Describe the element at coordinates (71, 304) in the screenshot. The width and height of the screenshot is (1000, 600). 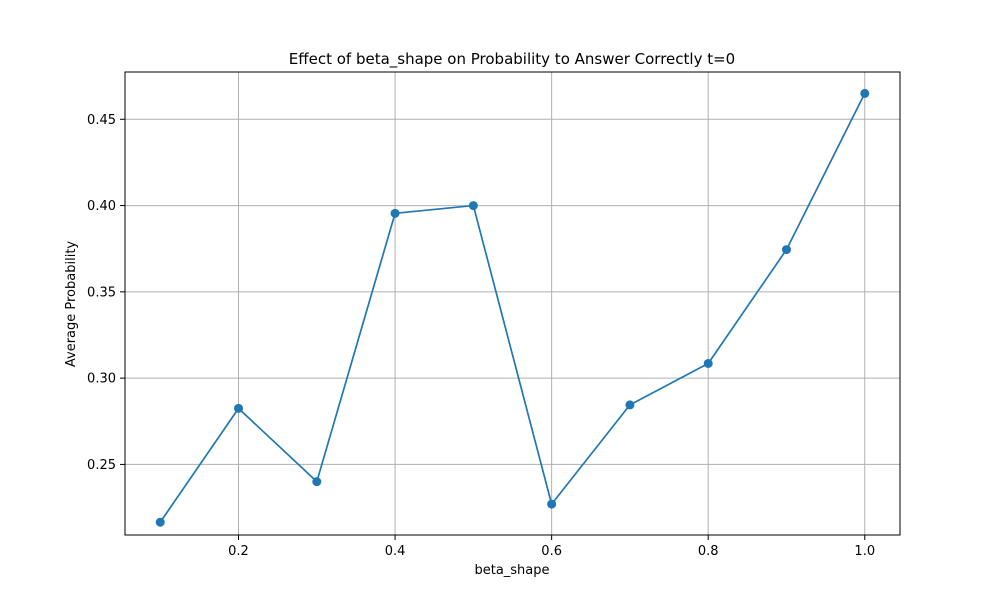
I see `y-axis-title: Average Probability` at that location.